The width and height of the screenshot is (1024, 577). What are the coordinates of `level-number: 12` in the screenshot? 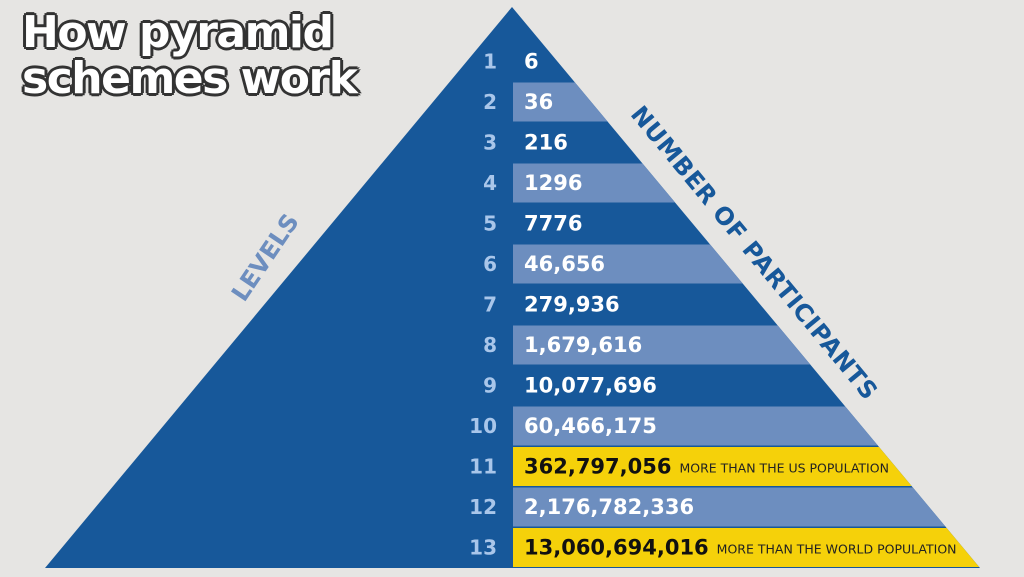 It's located at (483, 507).